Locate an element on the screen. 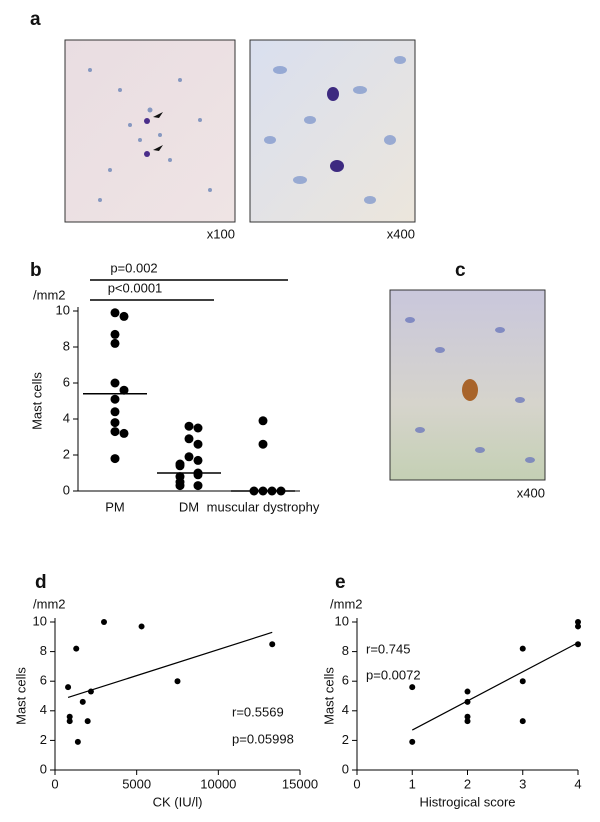 This screenshot has width=600, height=822. panel-label: c is located at coordinates (460, 270).